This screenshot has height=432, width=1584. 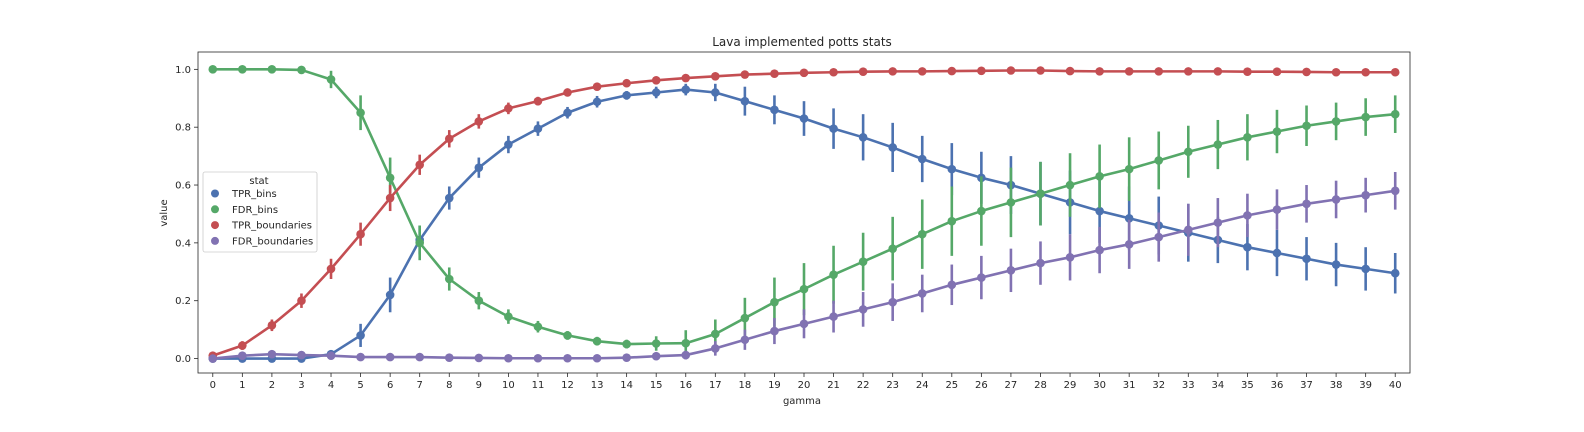 I want to click on legend-item-FDR_bins: FDR_bins, so click(x=244, y=210).